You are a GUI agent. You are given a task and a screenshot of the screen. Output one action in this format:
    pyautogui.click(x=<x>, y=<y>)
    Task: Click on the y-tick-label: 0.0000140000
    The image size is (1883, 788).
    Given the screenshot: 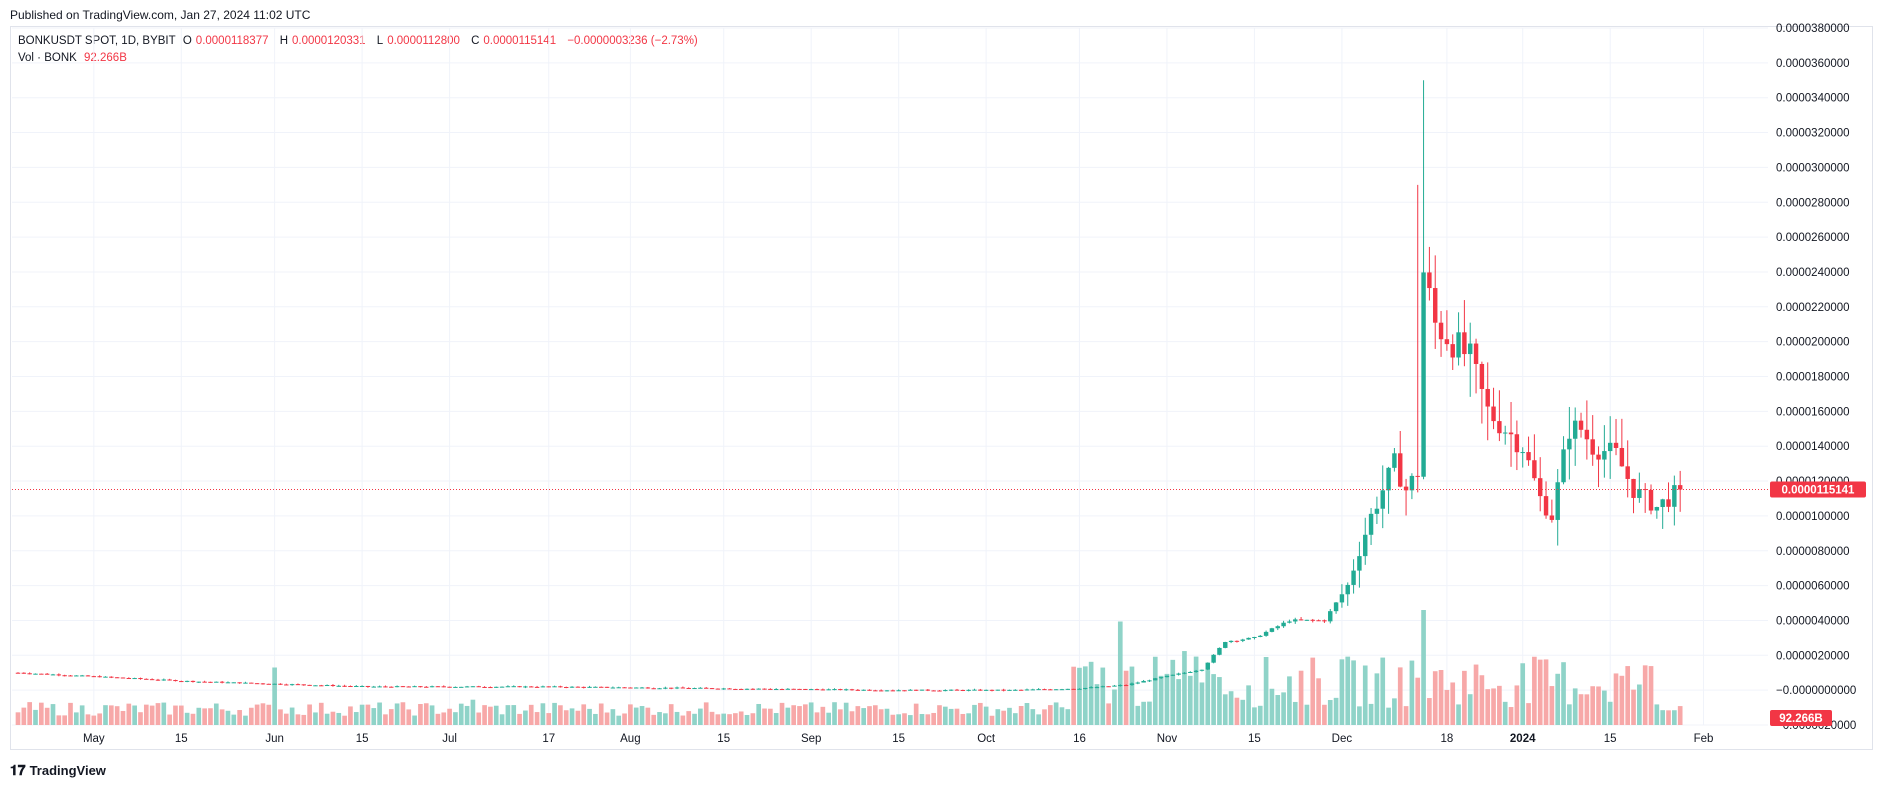 What is the action you would take?
    pyautogui.click(x=1813, y=447)
    